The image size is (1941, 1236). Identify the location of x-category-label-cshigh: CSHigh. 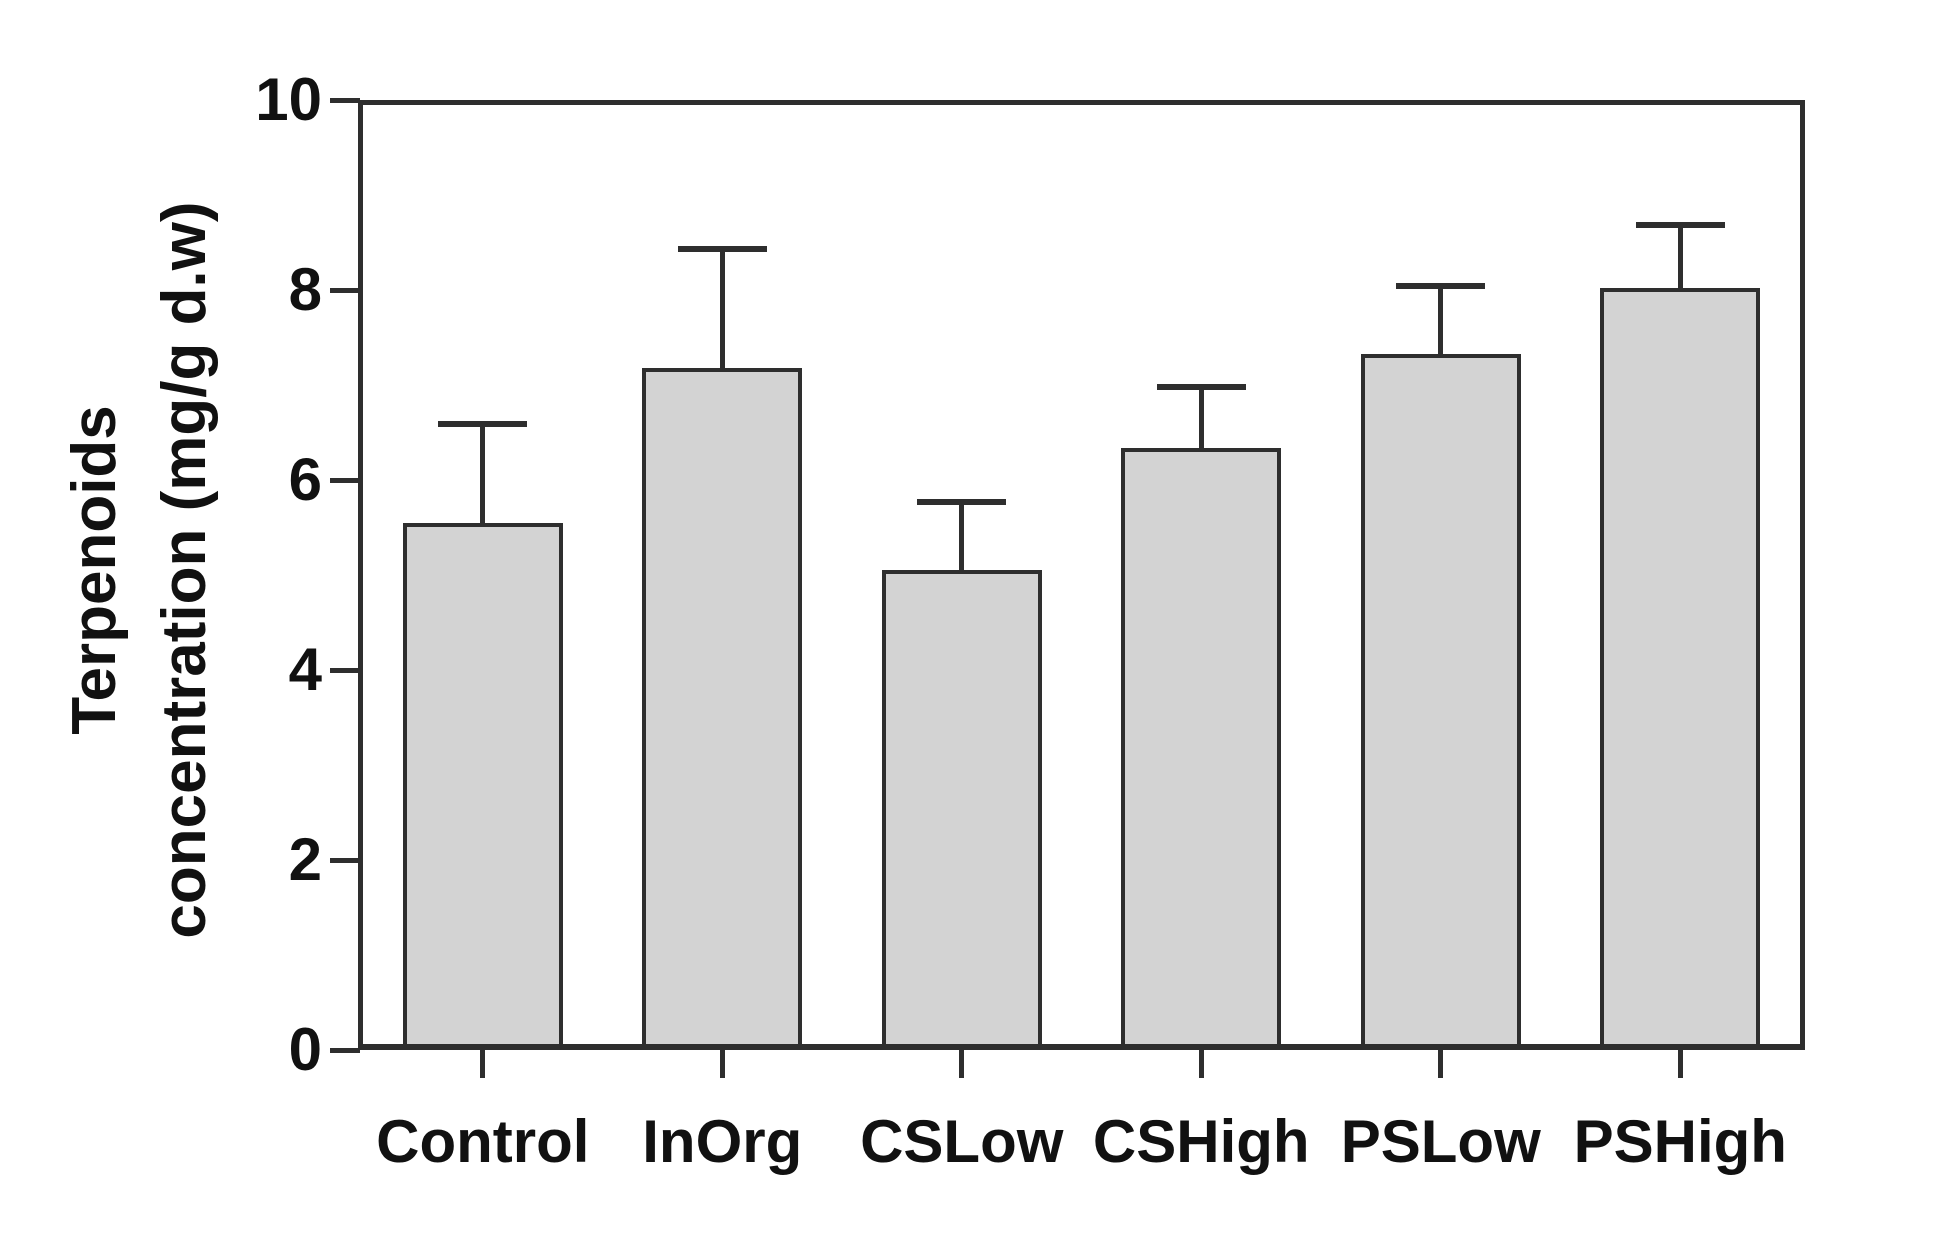
(1201, 1141).